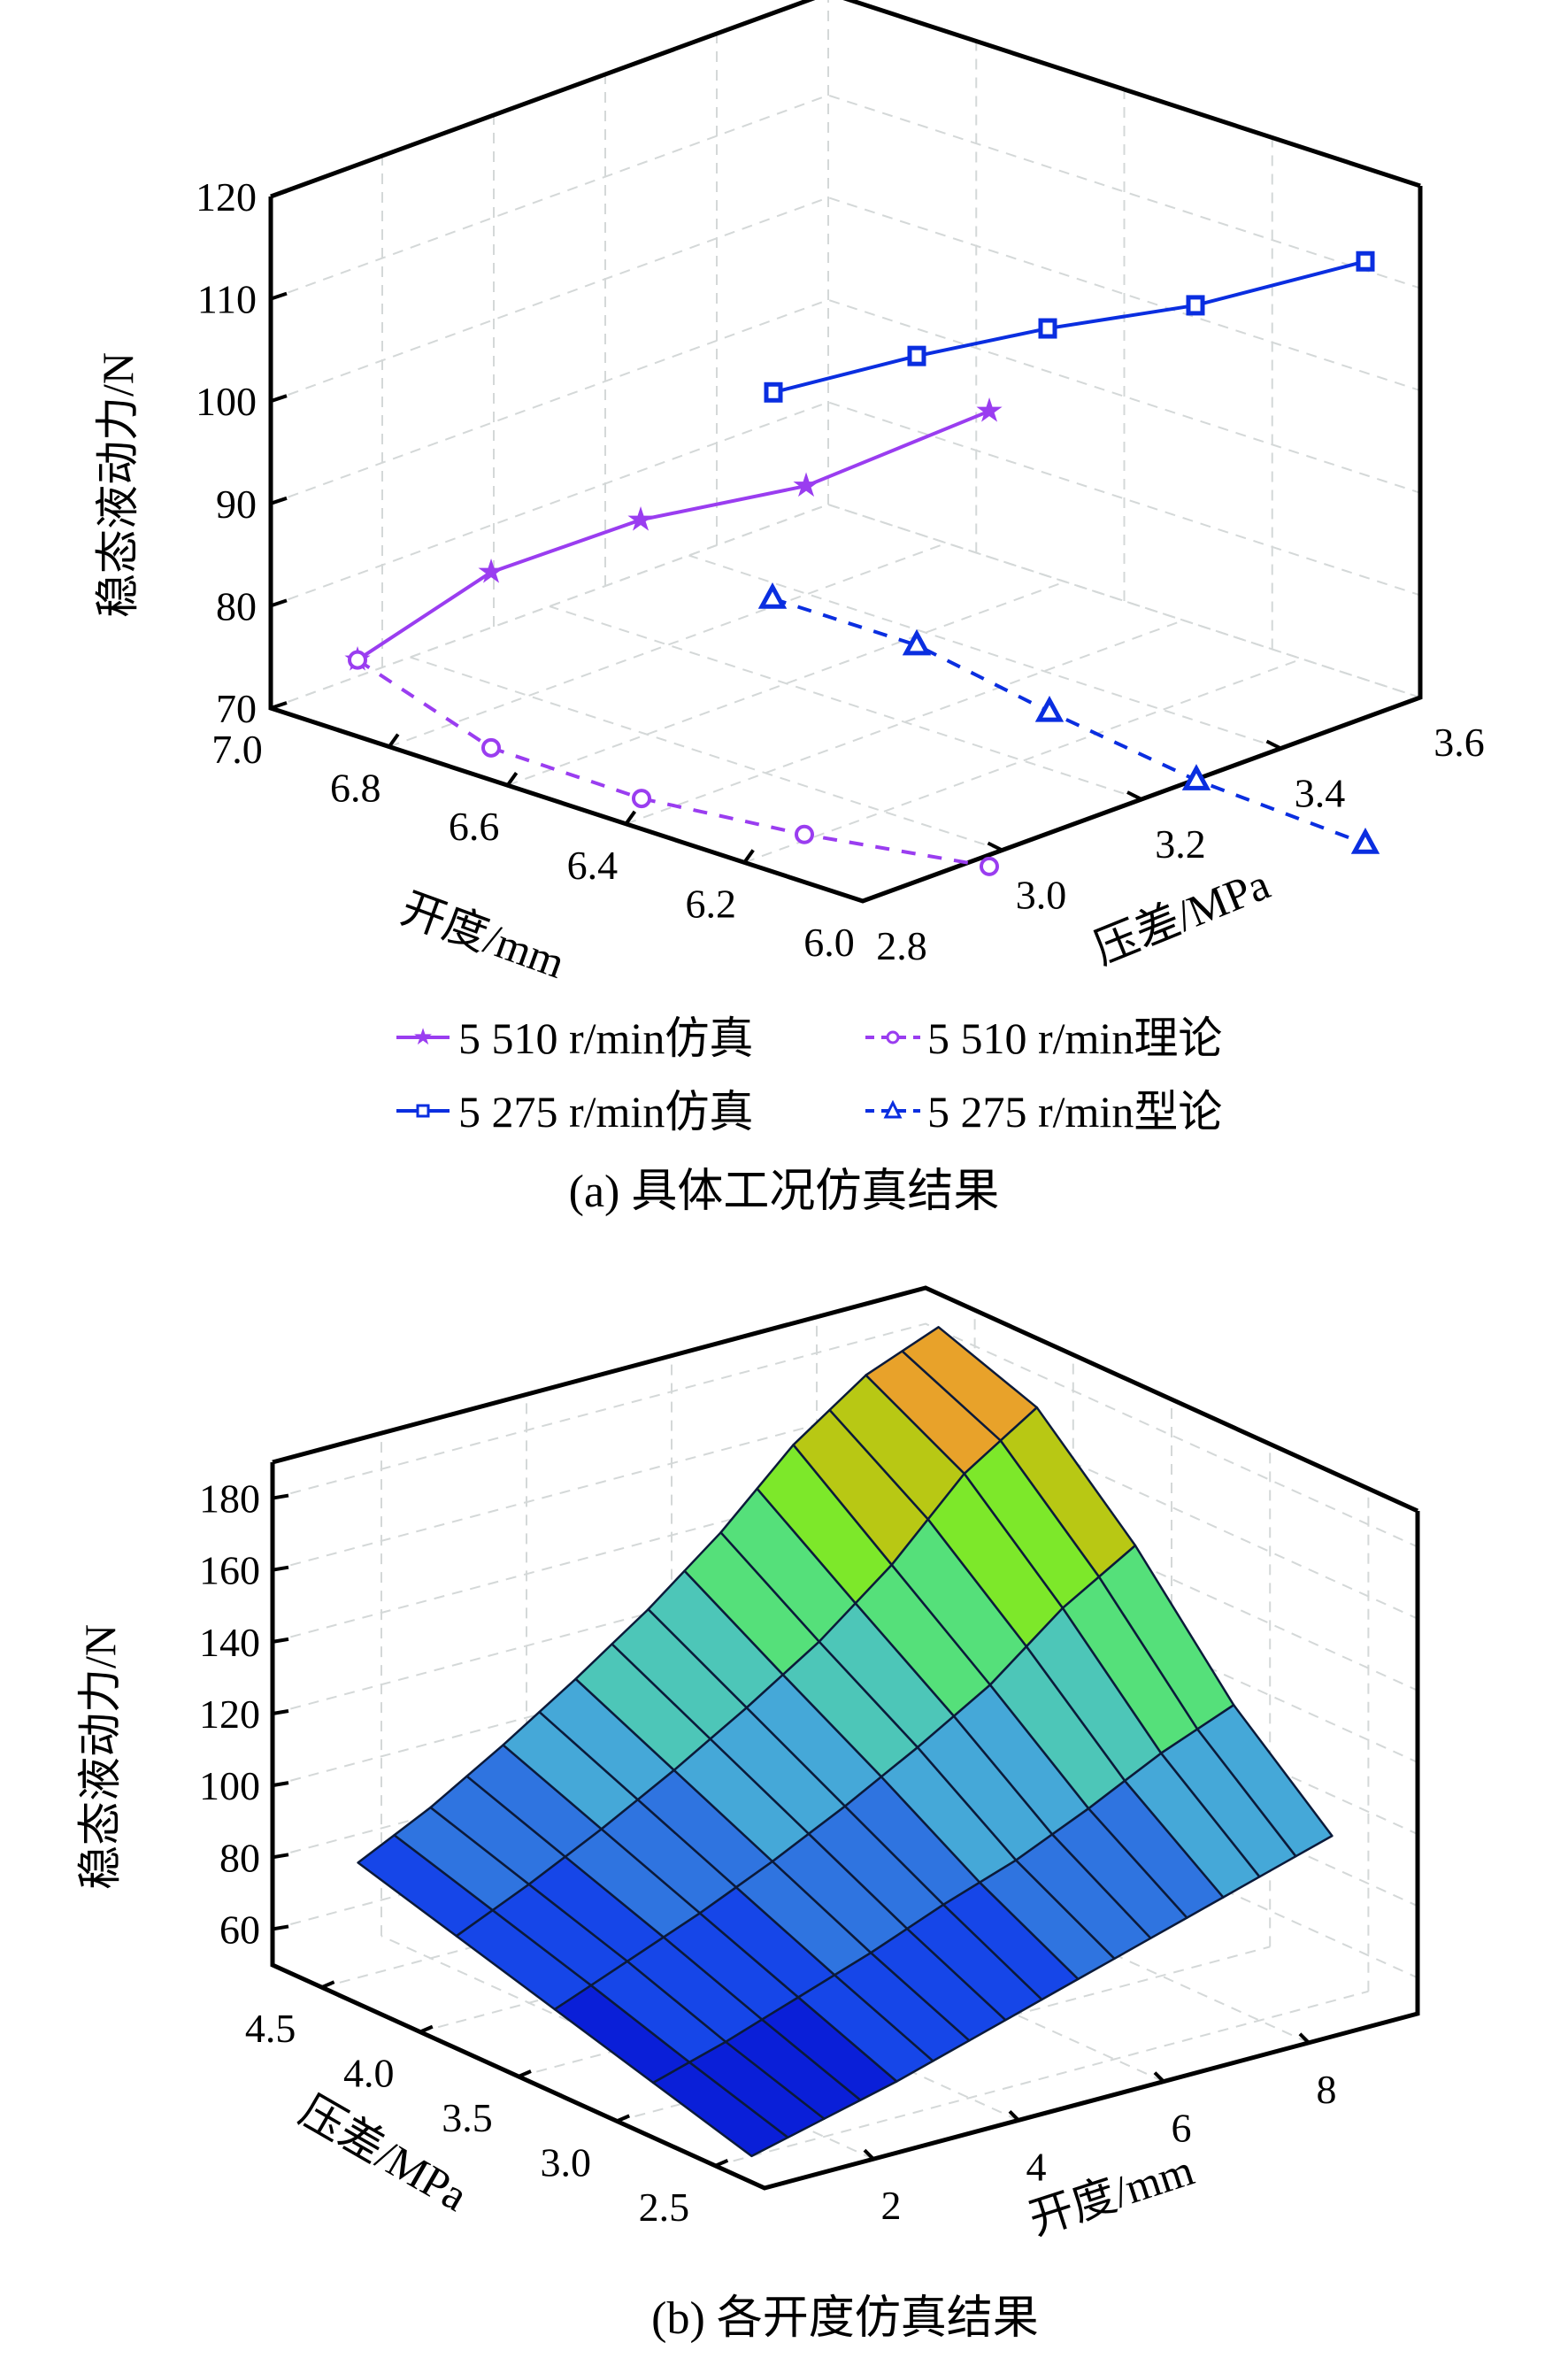 The height and width of the screenshot is (2358, 1568). Describe the element at coordinates (901, 945) in the screenshot. I see `y-tick-label: 2.8` at that location.